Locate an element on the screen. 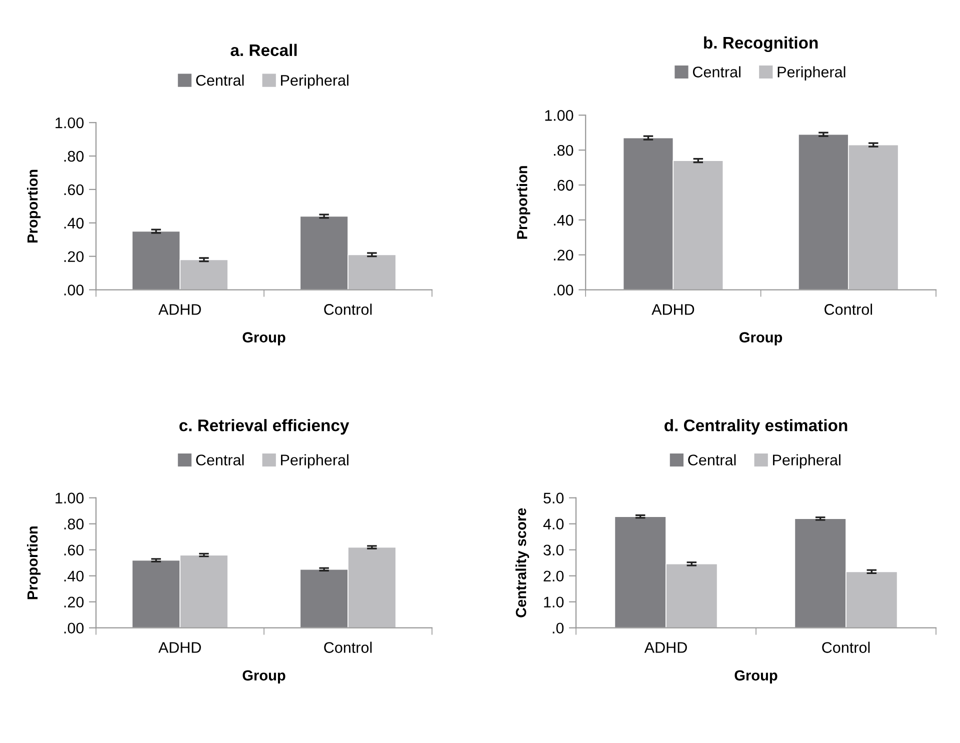 This screenshot has height=743, width=960. y-tick-label: .0 is located at coordinates (558, 628).